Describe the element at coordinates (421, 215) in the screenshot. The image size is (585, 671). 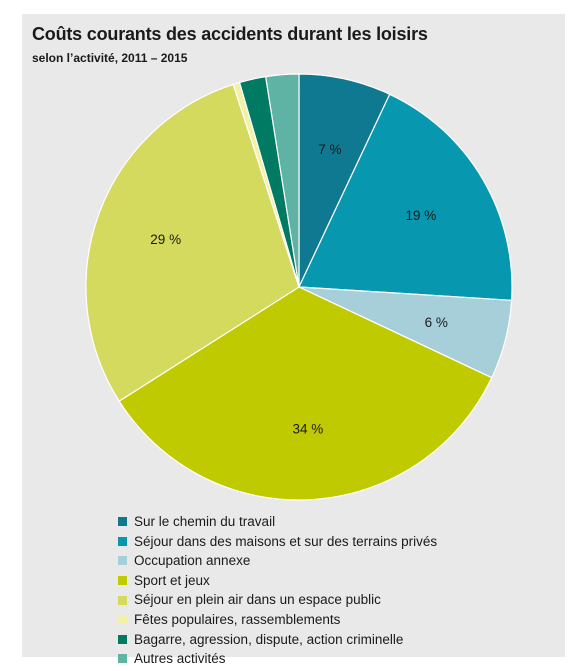
I see `slice-label-1: 19 %` at that location.